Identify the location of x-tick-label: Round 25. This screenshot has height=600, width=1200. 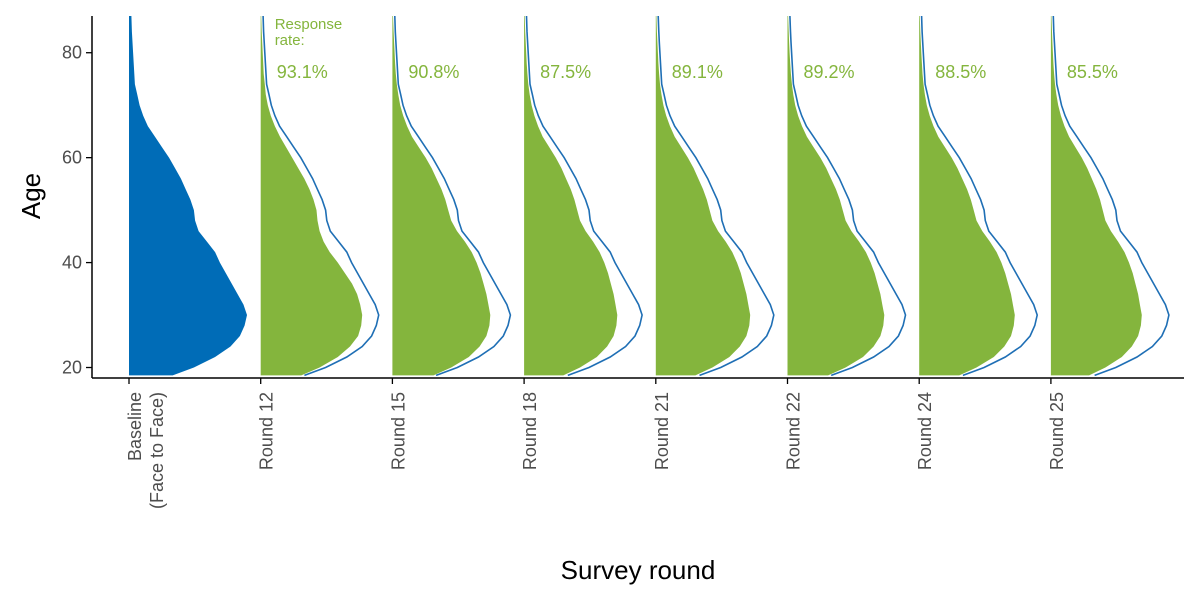
(1057, 431).